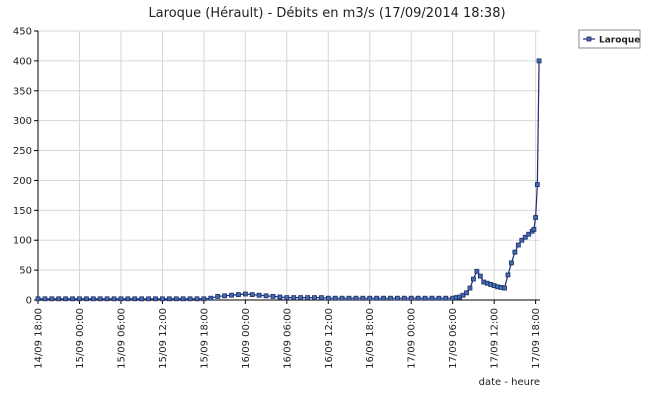 The image size is (649, 400). What do you see at coordinates (22, 61) in the screenshot?
I see `y-tick-label: 400` at bounding box center [22, 61].